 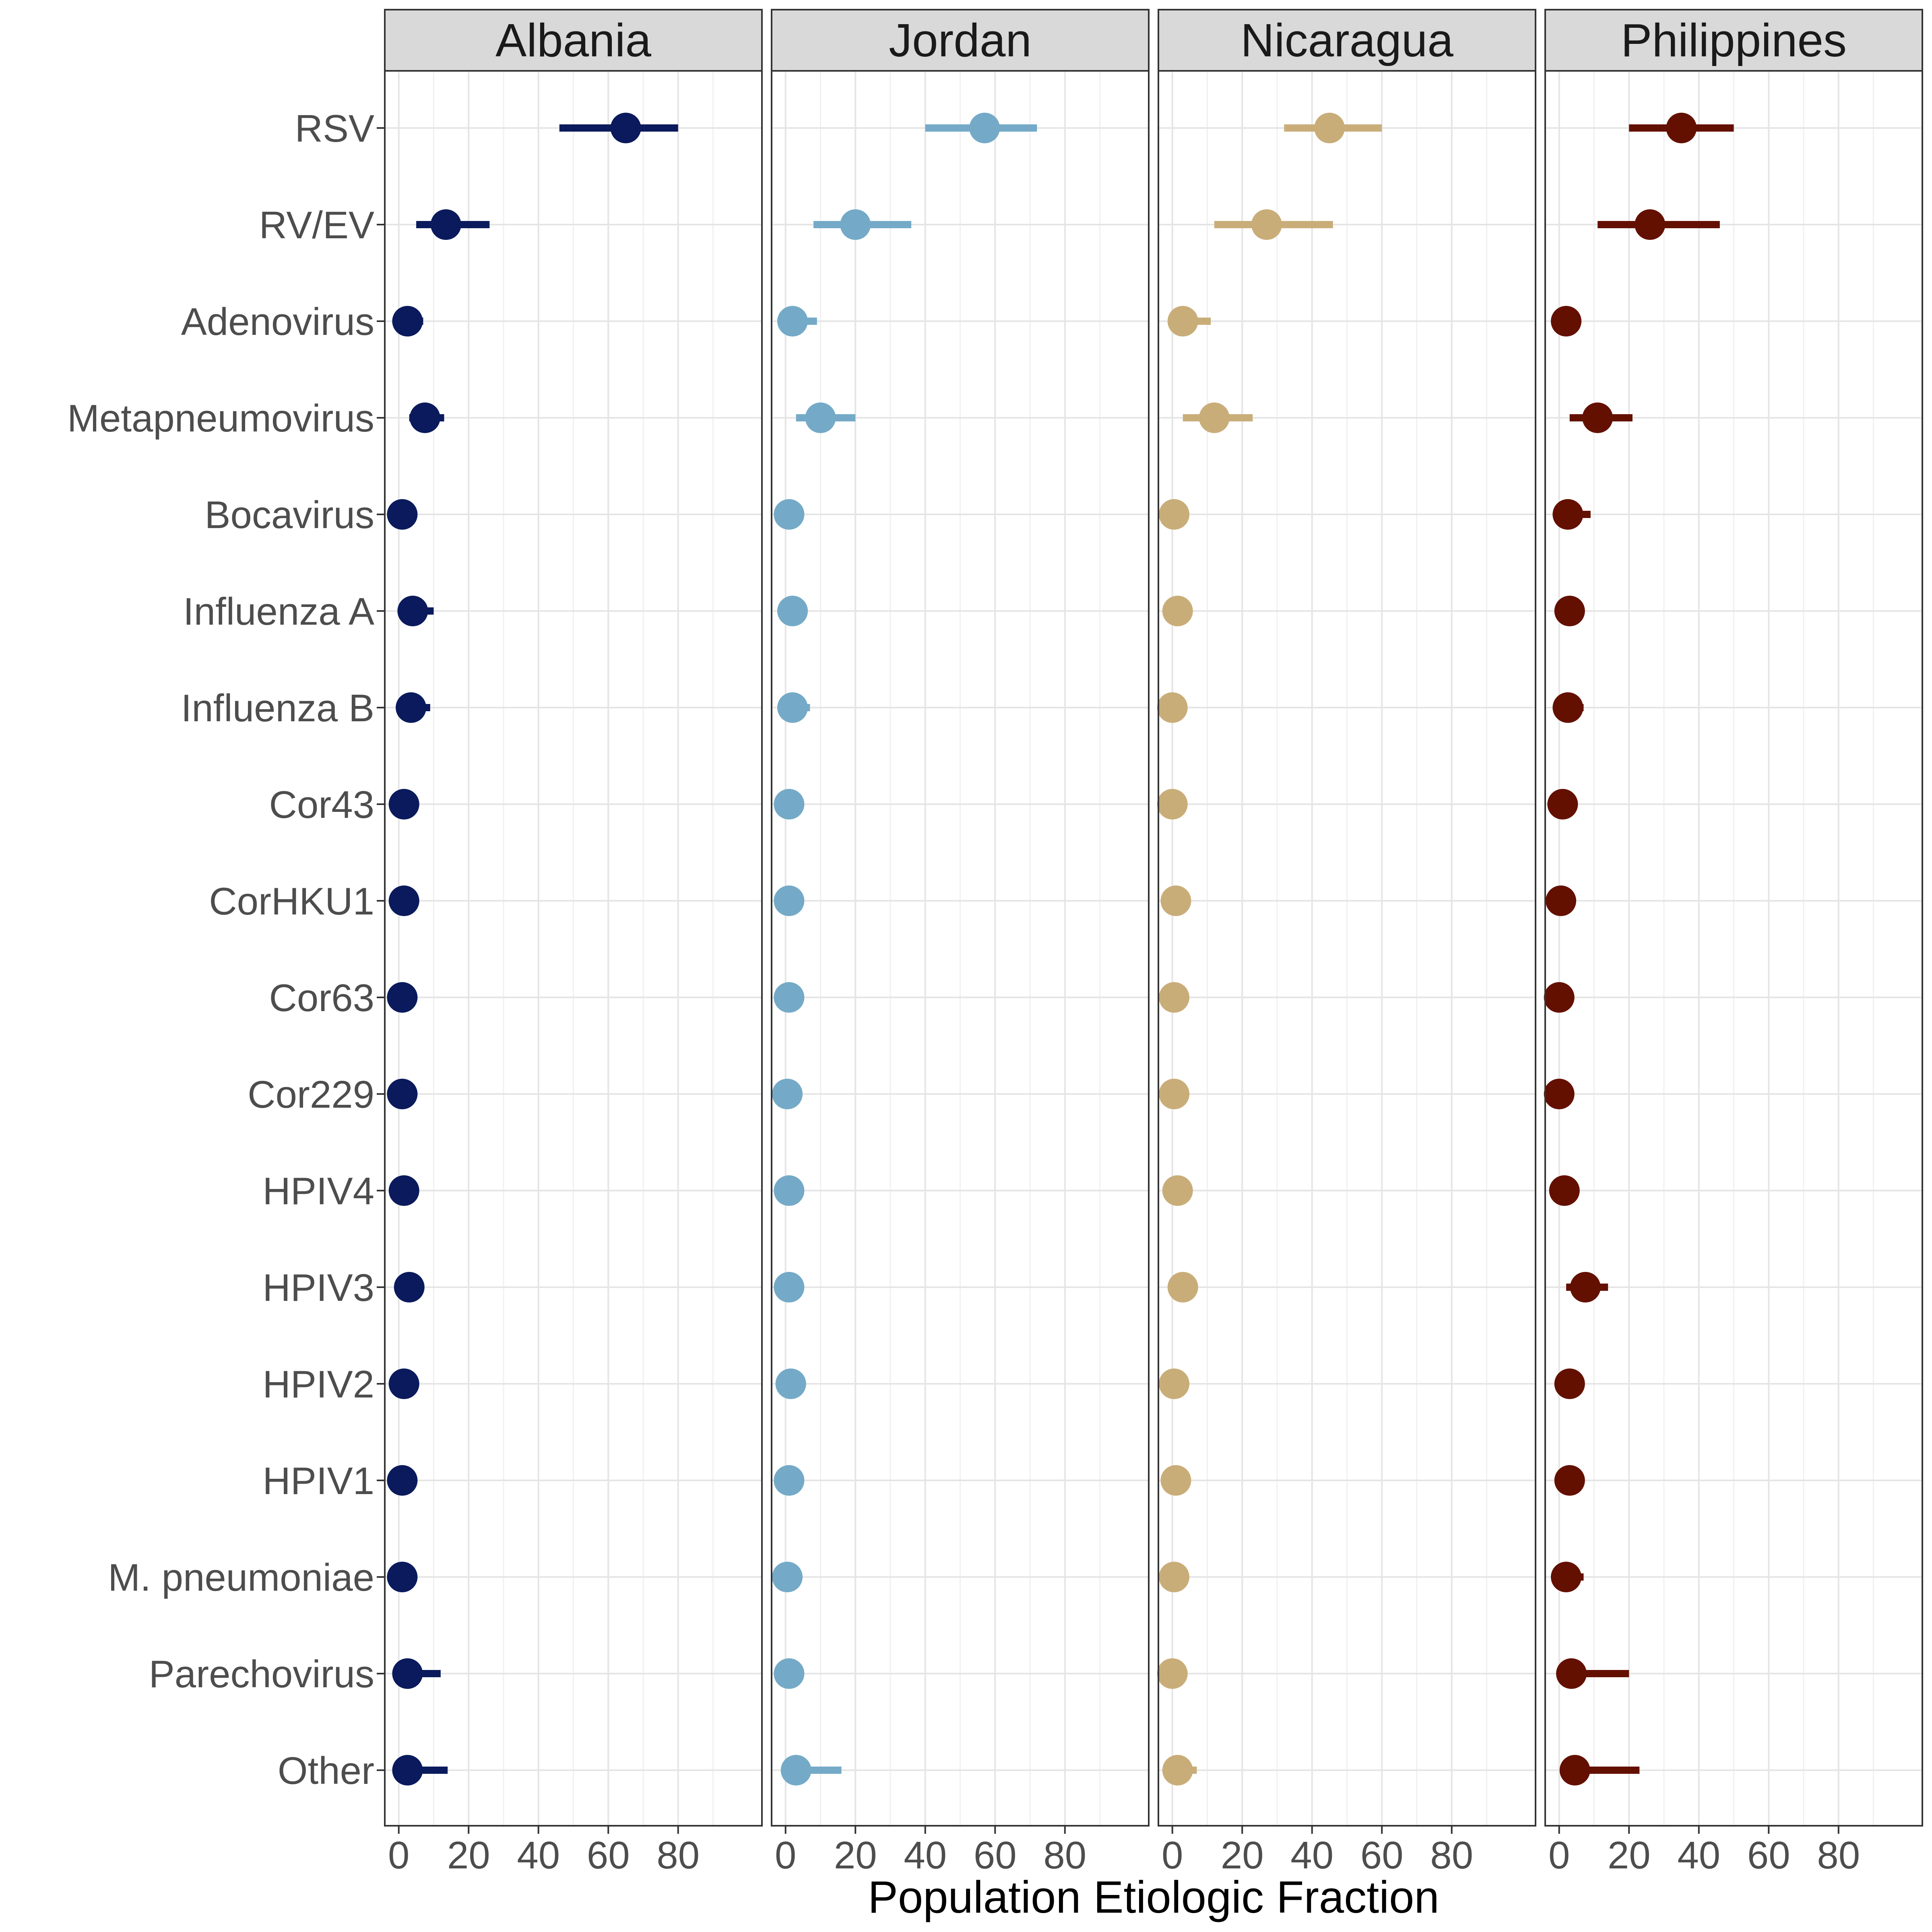 What do you see at coordinates (1175, 901) in the screenshot?
I see `point-nicaragua-corhku1` at bounding box center [1175, 901].